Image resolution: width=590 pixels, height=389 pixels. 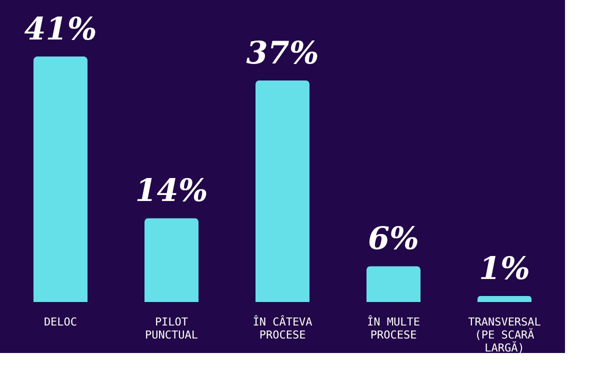 I want to click on data-label: 1%, so click(x=504, y=269).